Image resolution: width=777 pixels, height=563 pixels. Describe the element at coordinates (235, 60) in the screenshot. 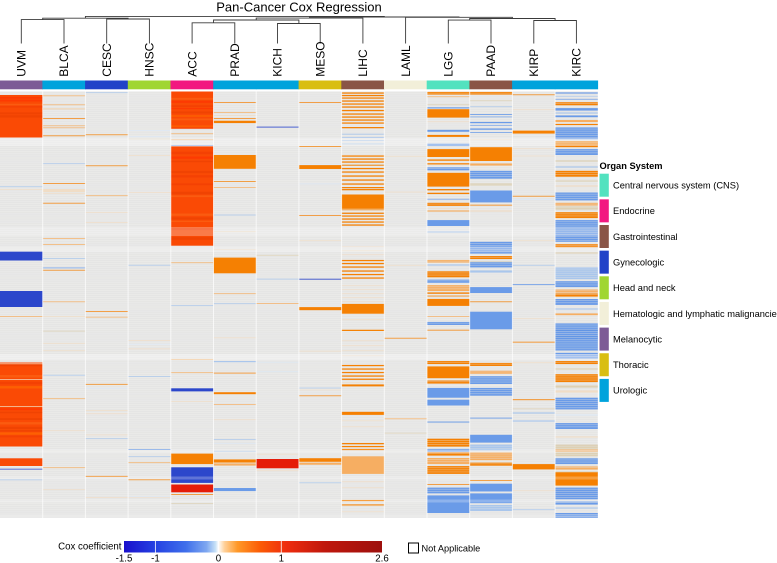

I see `svg-text: PRAD` at that location.